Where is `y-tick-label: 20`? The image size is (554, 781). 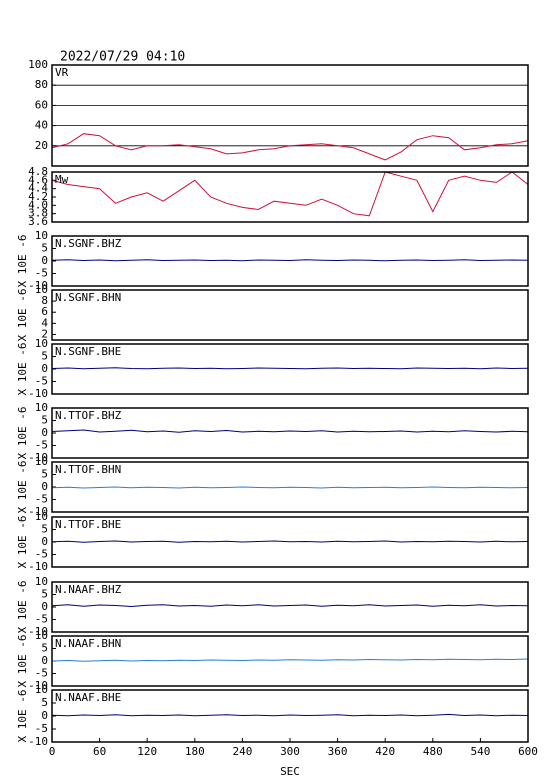
y-tick-label: 20 is located at coordinates (41, 145).